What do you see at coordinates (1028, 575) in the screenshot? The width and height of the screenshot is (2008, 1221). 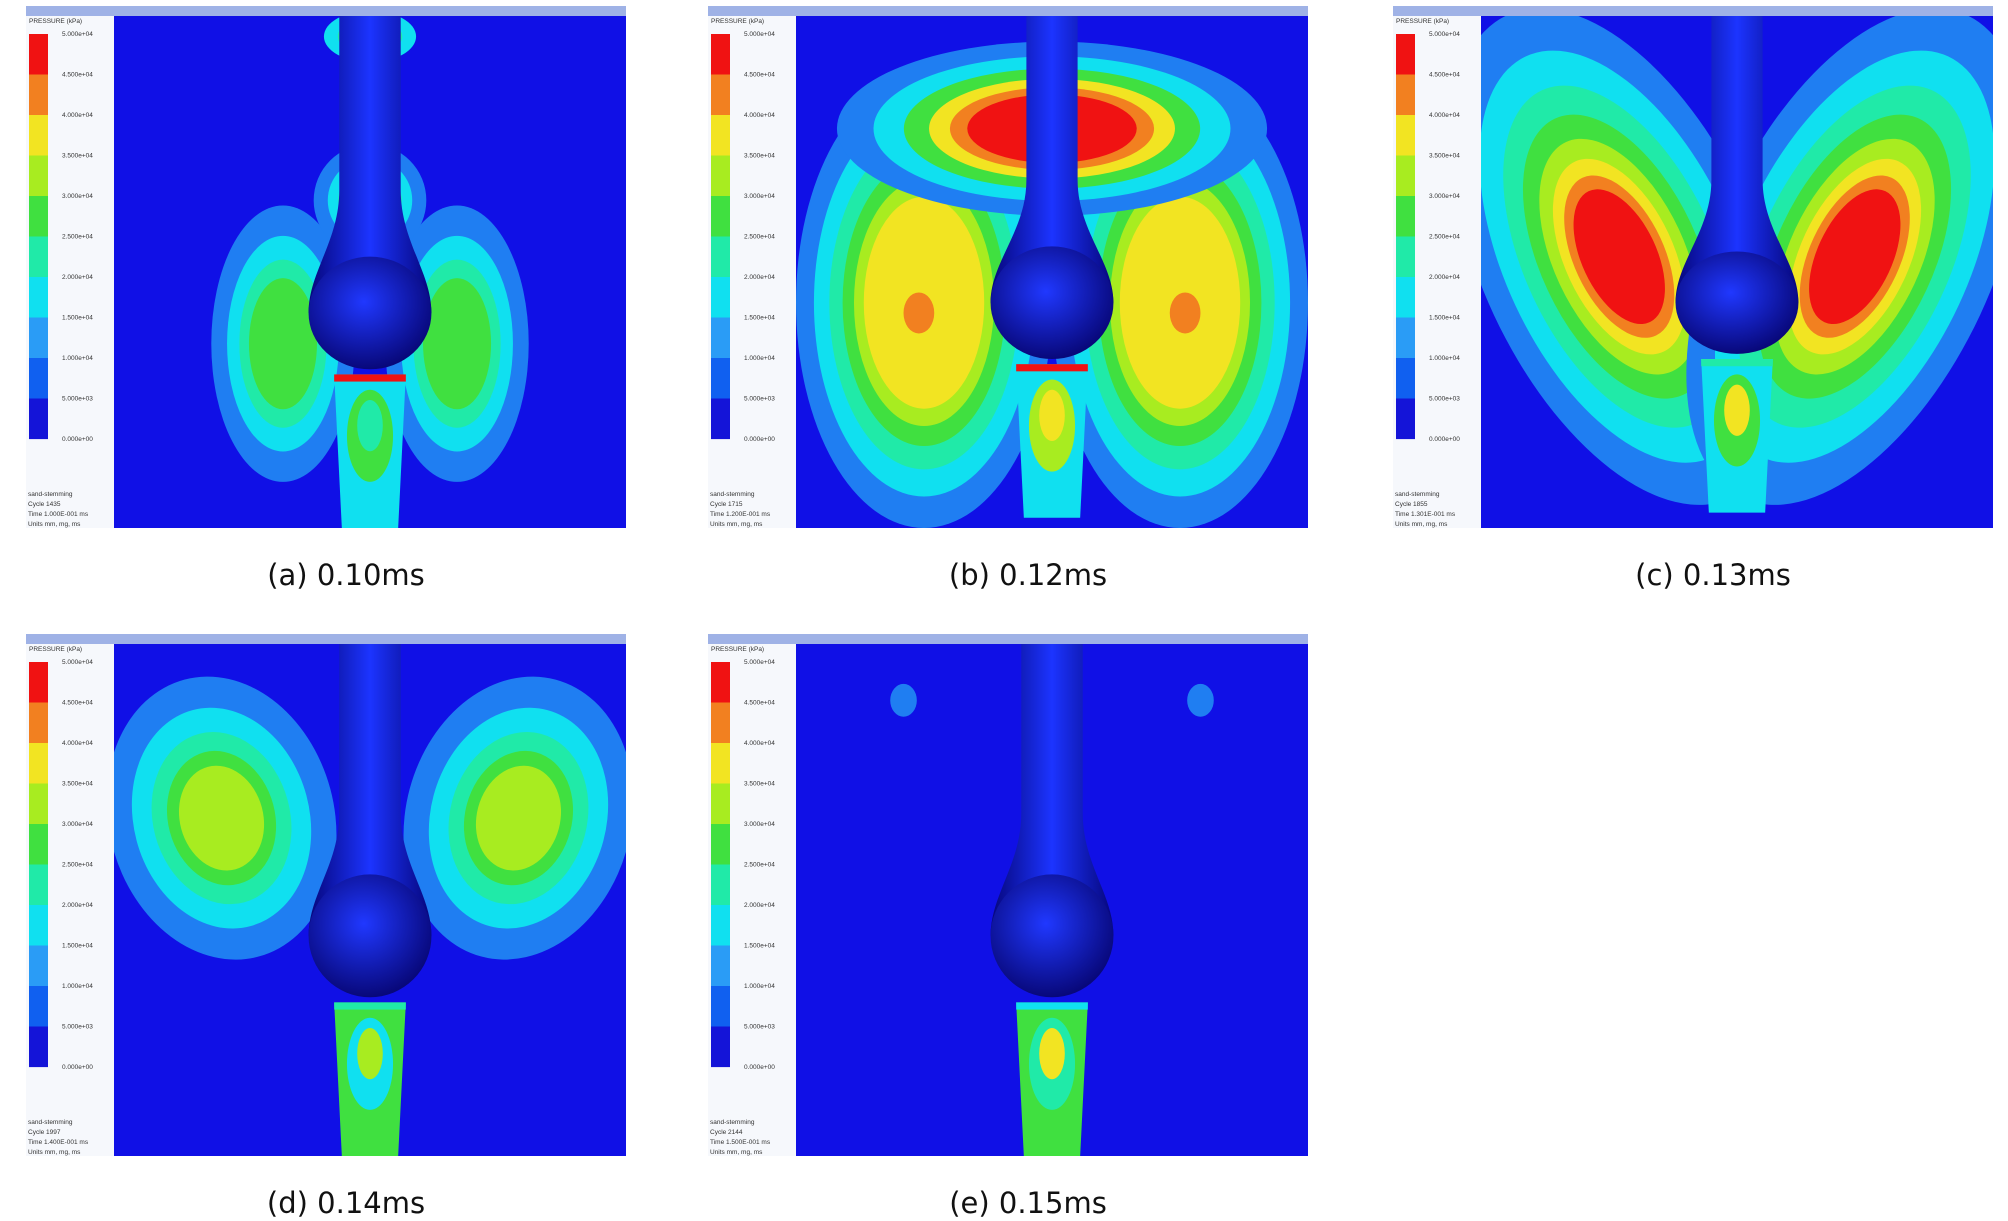 I see `caption: (b) 0.12ms` at bounding box center [1028, 575].